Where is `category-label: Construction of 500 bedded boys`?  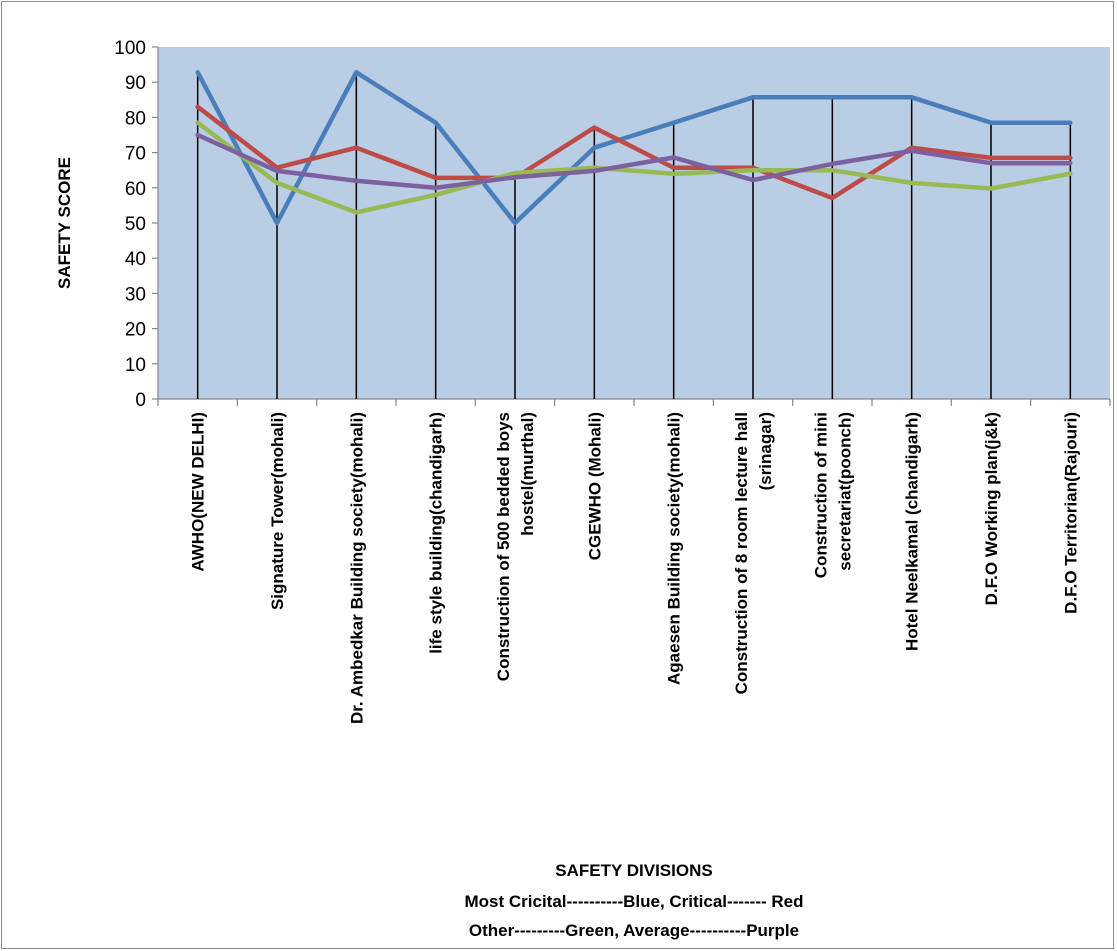
category-label: Construction of 500 bedded boys is located at coordinates (503, 546).